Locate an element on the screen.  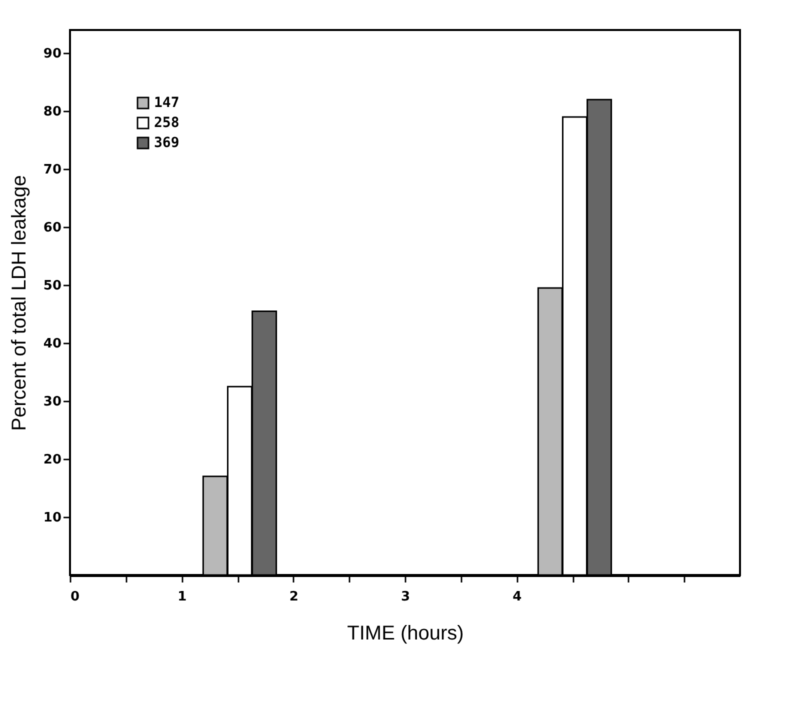
x-tick-label: 2 is located at coordinates (293, 597).